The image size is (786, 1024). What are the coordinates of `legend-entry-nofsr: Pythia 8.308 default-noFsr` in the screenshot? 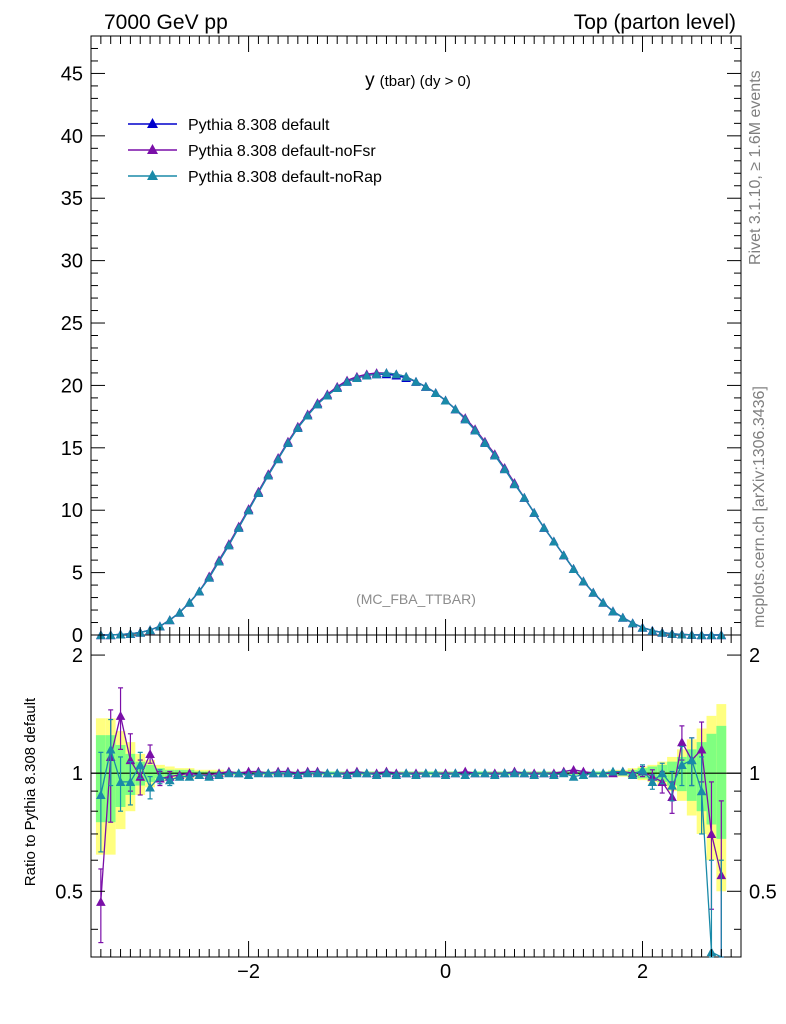 It's located at (252, 151).